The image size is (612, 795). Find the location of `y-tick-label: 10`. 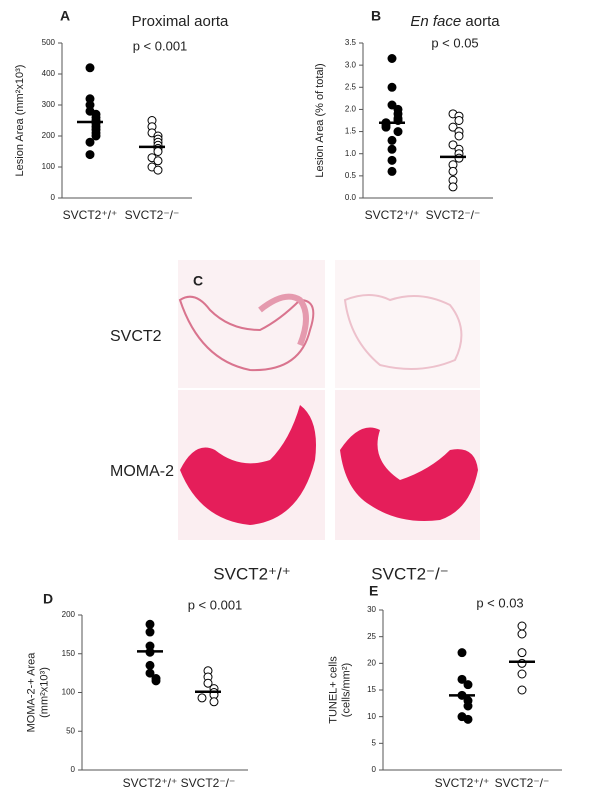

y-tick-label: 10 is located at coordinates (371, 716).